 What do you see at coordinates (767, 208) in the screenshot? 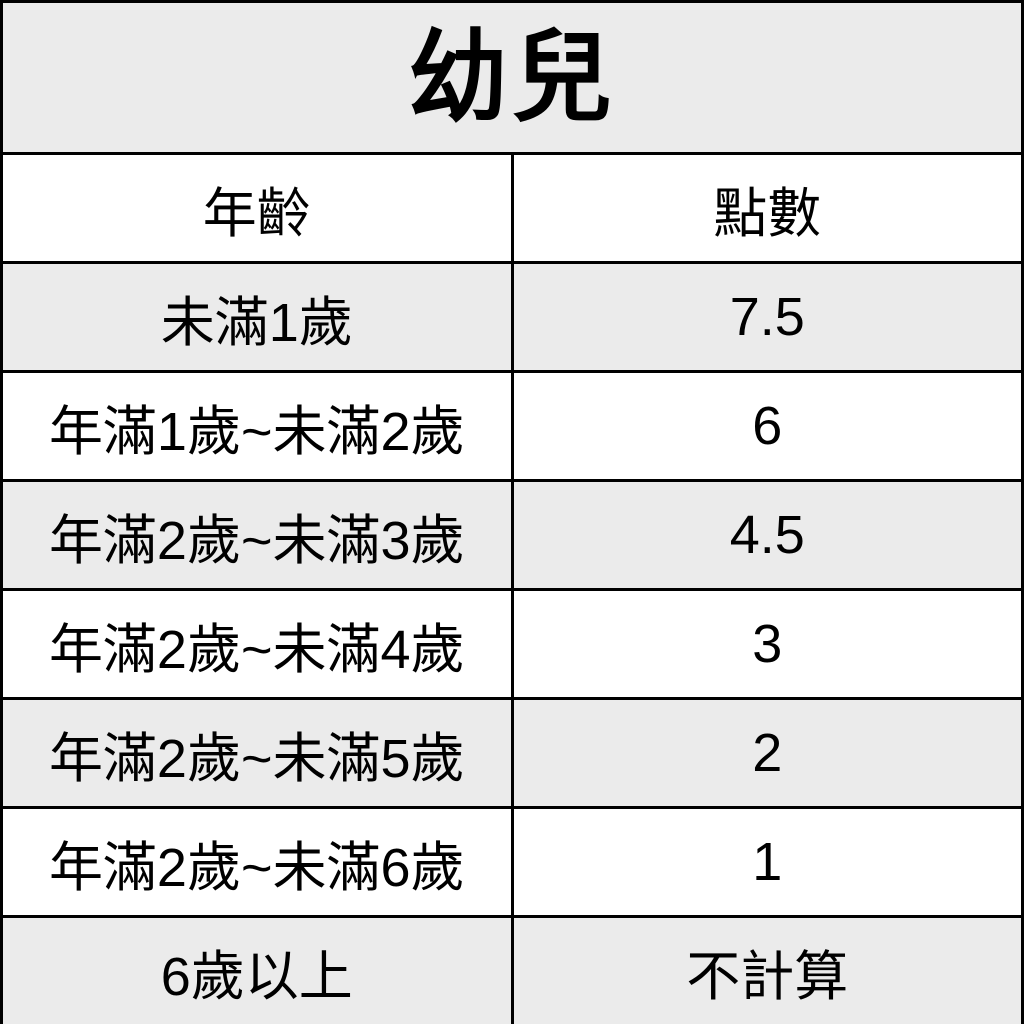
I see `column-header-points: 點數` at bounding box center [767, 208].